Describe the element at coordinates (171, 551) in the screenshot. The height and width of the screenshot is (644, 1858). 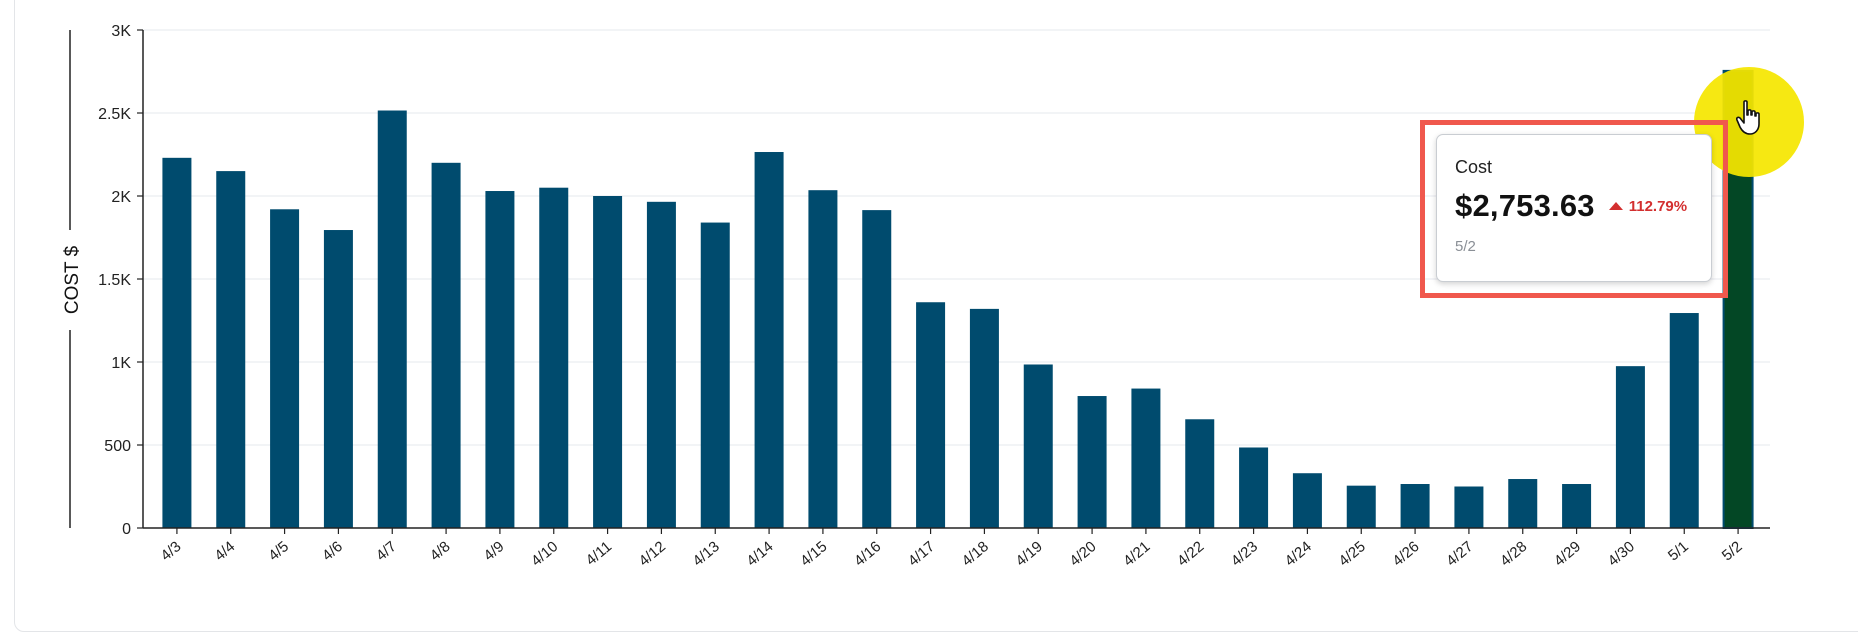
I see `x-tick-label: 4/3` at that location.